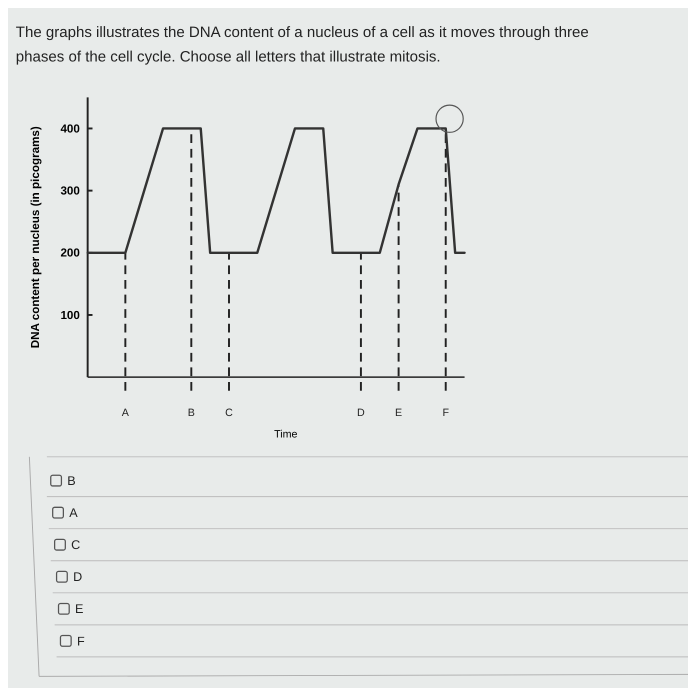  I want to click on text: E, so click(79, 609).